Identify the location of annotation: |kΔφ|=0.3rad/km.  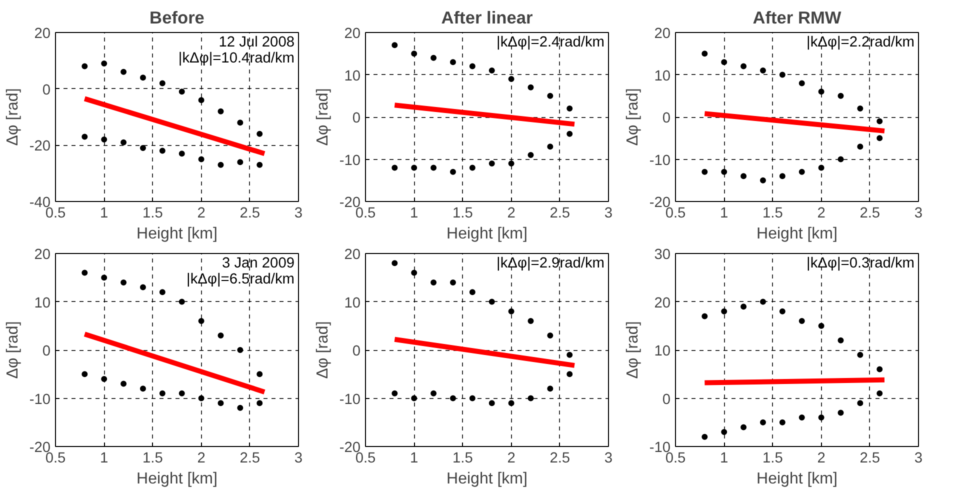
(860, 264).